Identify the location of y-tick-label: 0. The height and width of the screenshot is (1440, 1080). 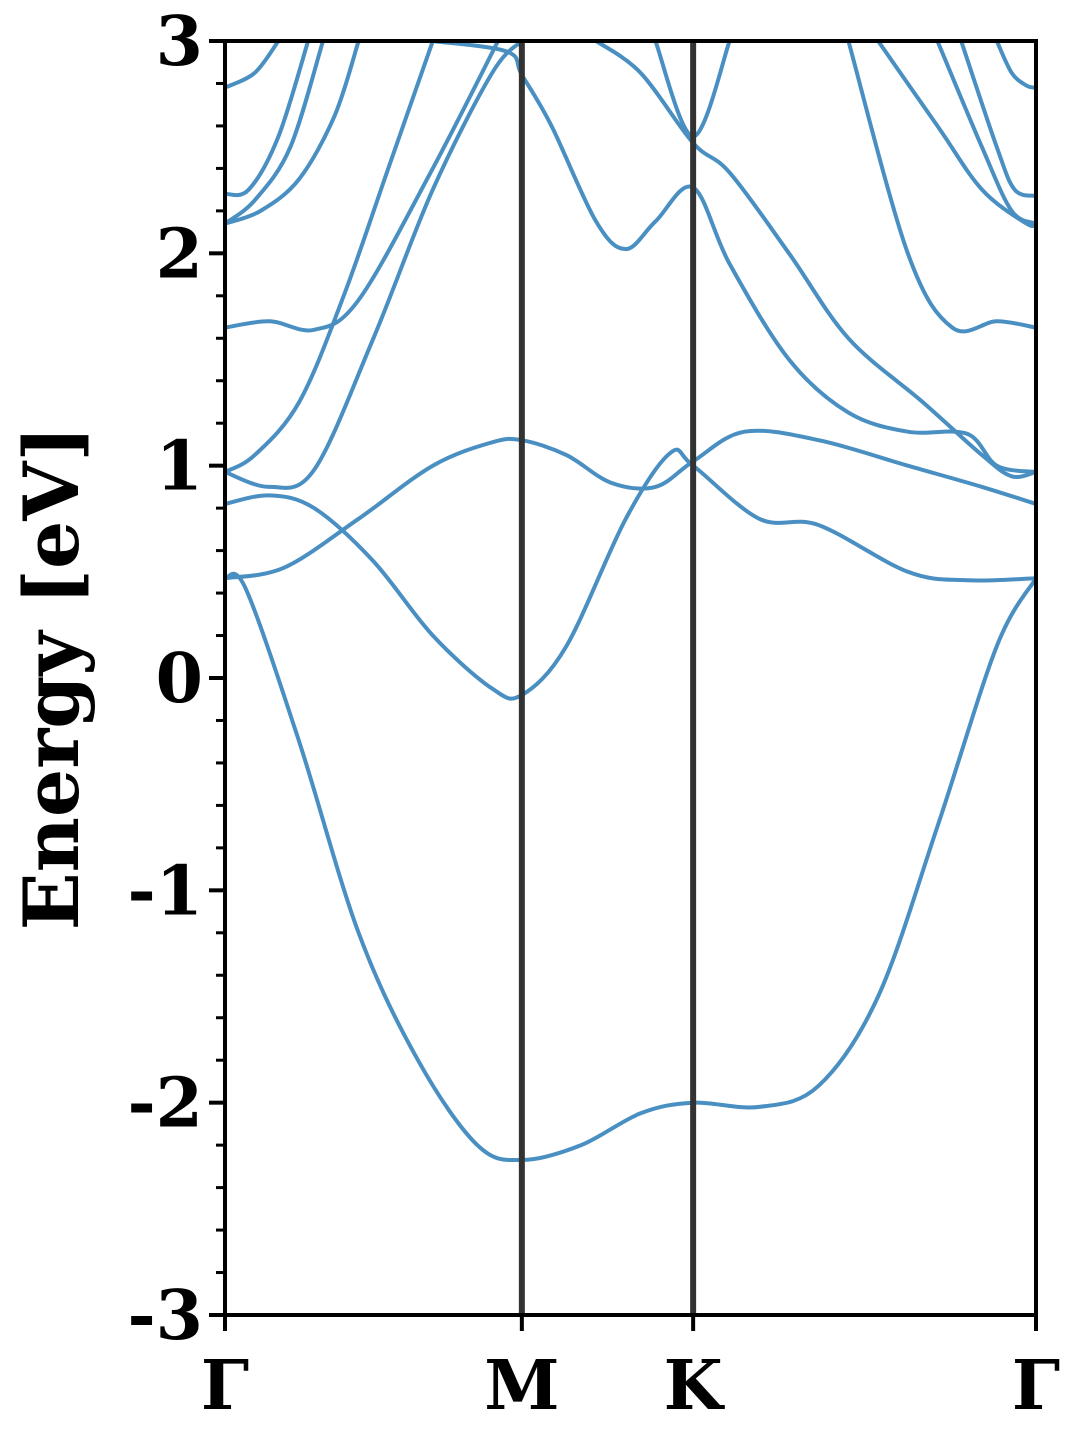
(179, 679).